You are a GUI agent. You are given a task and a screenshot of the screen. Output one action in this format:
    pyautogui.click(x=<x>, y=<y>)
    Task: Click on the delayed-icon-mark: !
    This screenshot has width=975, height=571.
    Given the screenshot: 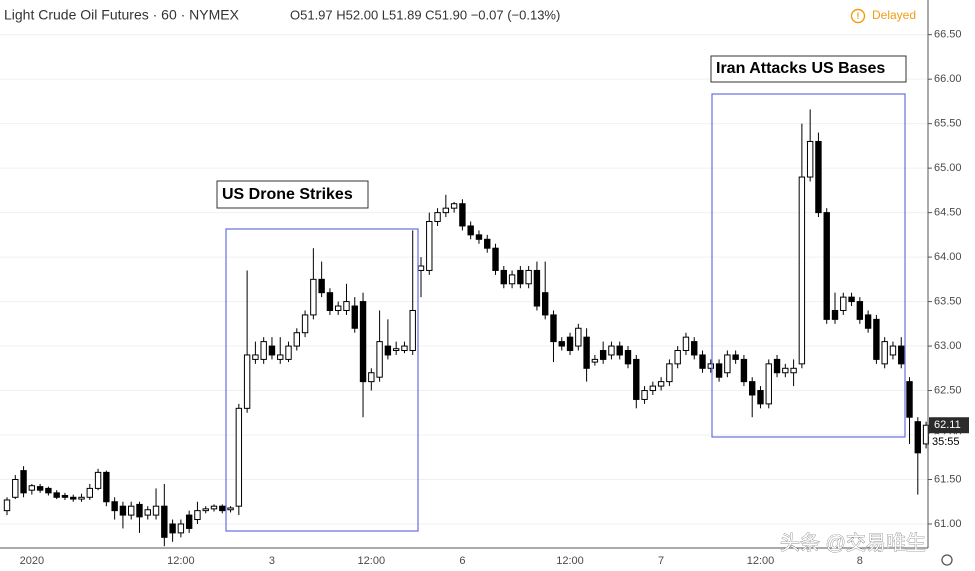 What is the action you would take?
    pyautogui.click(x=858, y=16)
    